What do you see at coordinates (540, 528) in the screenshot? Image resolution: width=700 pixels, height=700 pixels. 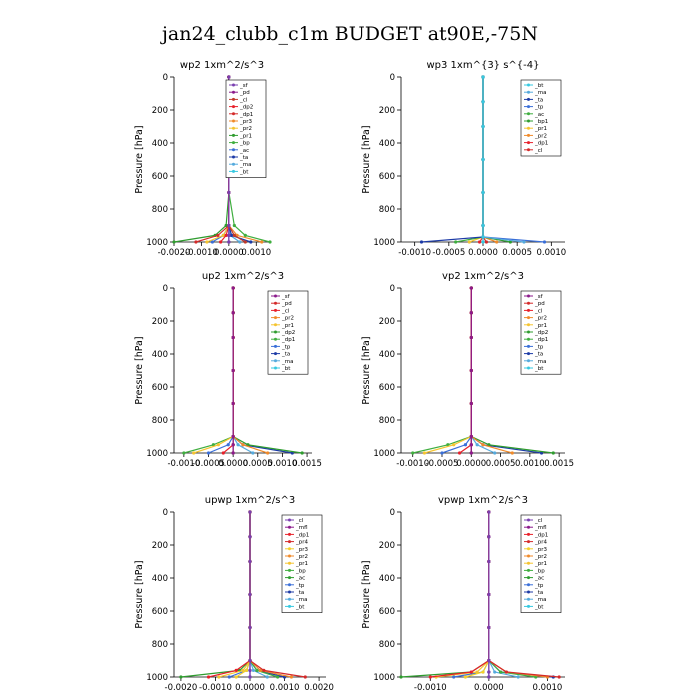 I see `legend-label: _mfl` at bounding box center [540, 528].